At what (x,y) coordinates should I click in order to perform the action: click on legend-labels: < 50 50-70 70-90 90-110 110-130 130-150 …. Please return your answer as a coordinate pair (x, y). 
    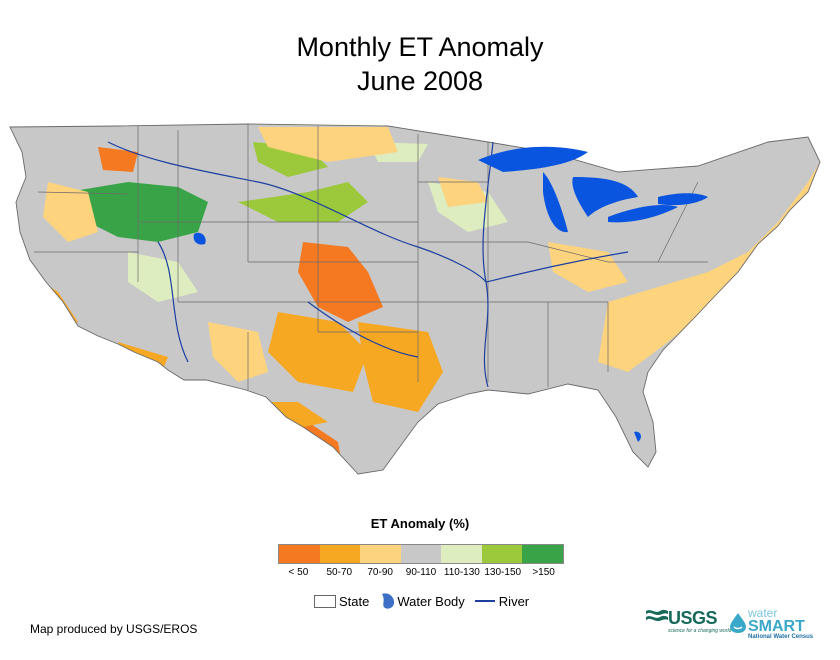
    Looking at the image, I should click on (421, 572).